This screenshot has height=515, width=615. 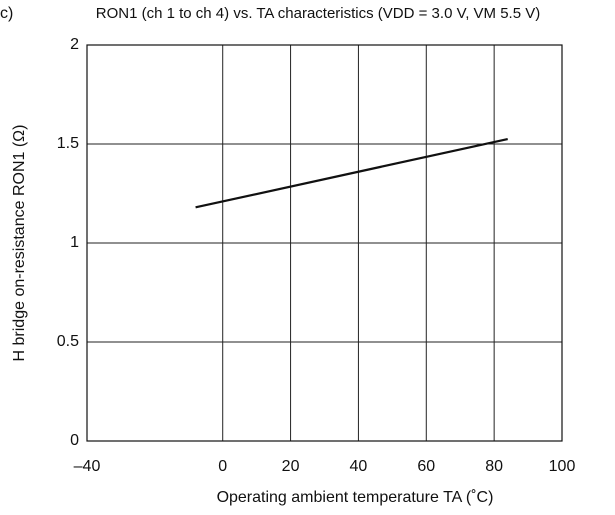 I want to click on x-tick-label: –40, so click(x=87, y=466).